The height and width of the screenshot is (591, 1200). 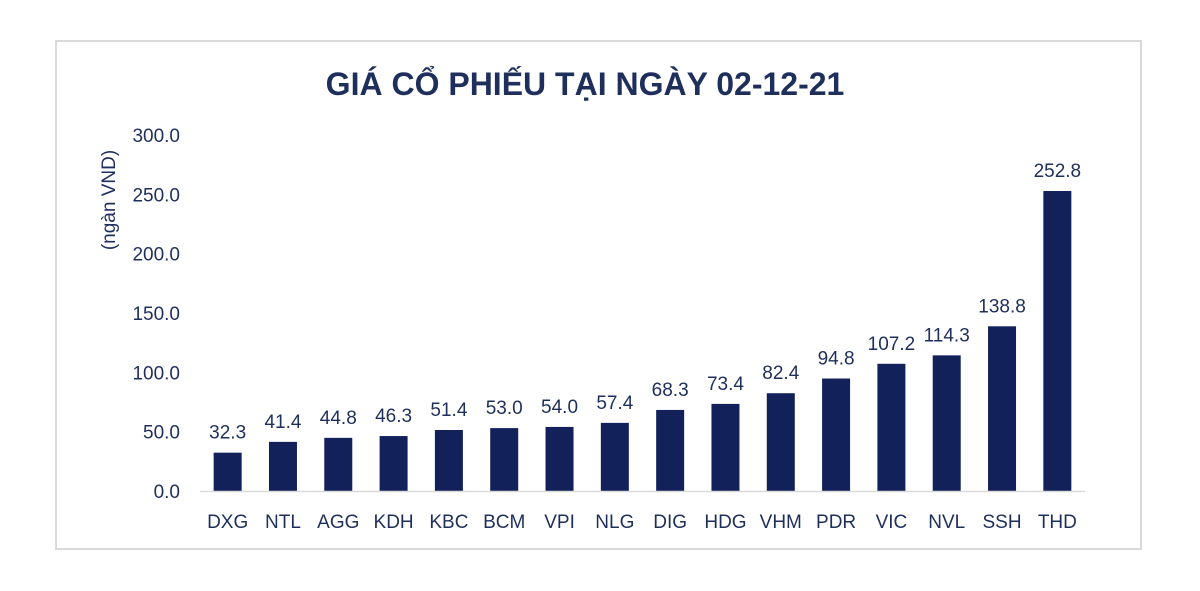 I want to click on bar-vic, so click(x=891, y=427).